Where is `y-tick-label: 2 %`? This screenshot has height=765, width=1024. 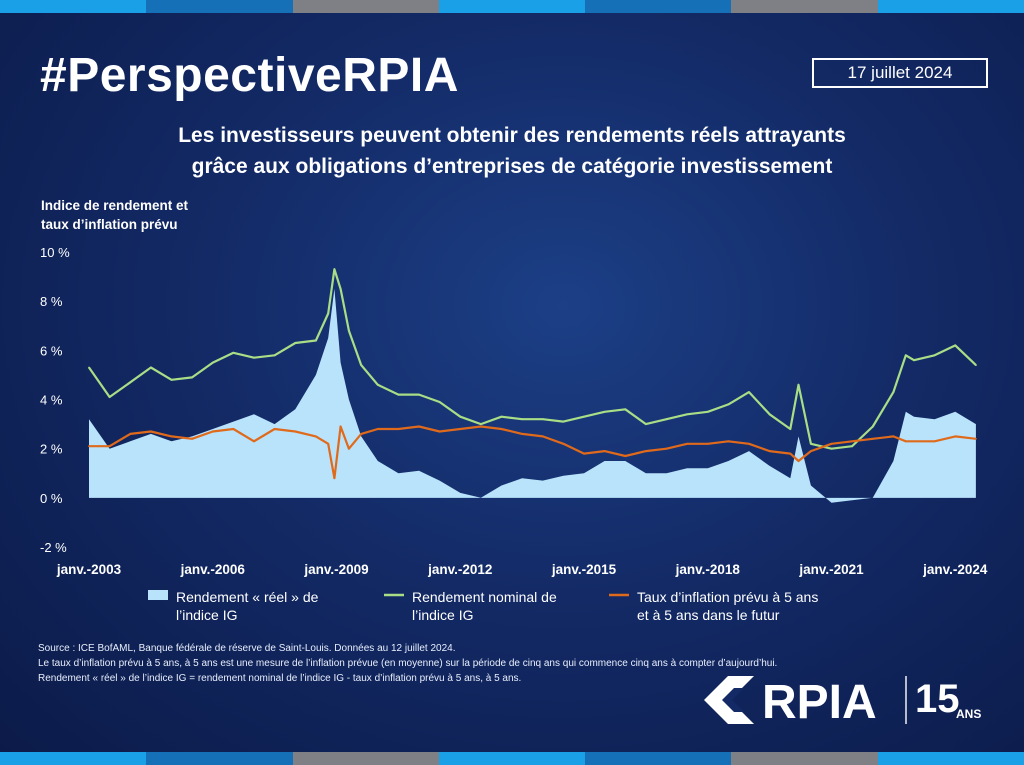 y-tick-label: 2 % is located at coordinates (51, 449).